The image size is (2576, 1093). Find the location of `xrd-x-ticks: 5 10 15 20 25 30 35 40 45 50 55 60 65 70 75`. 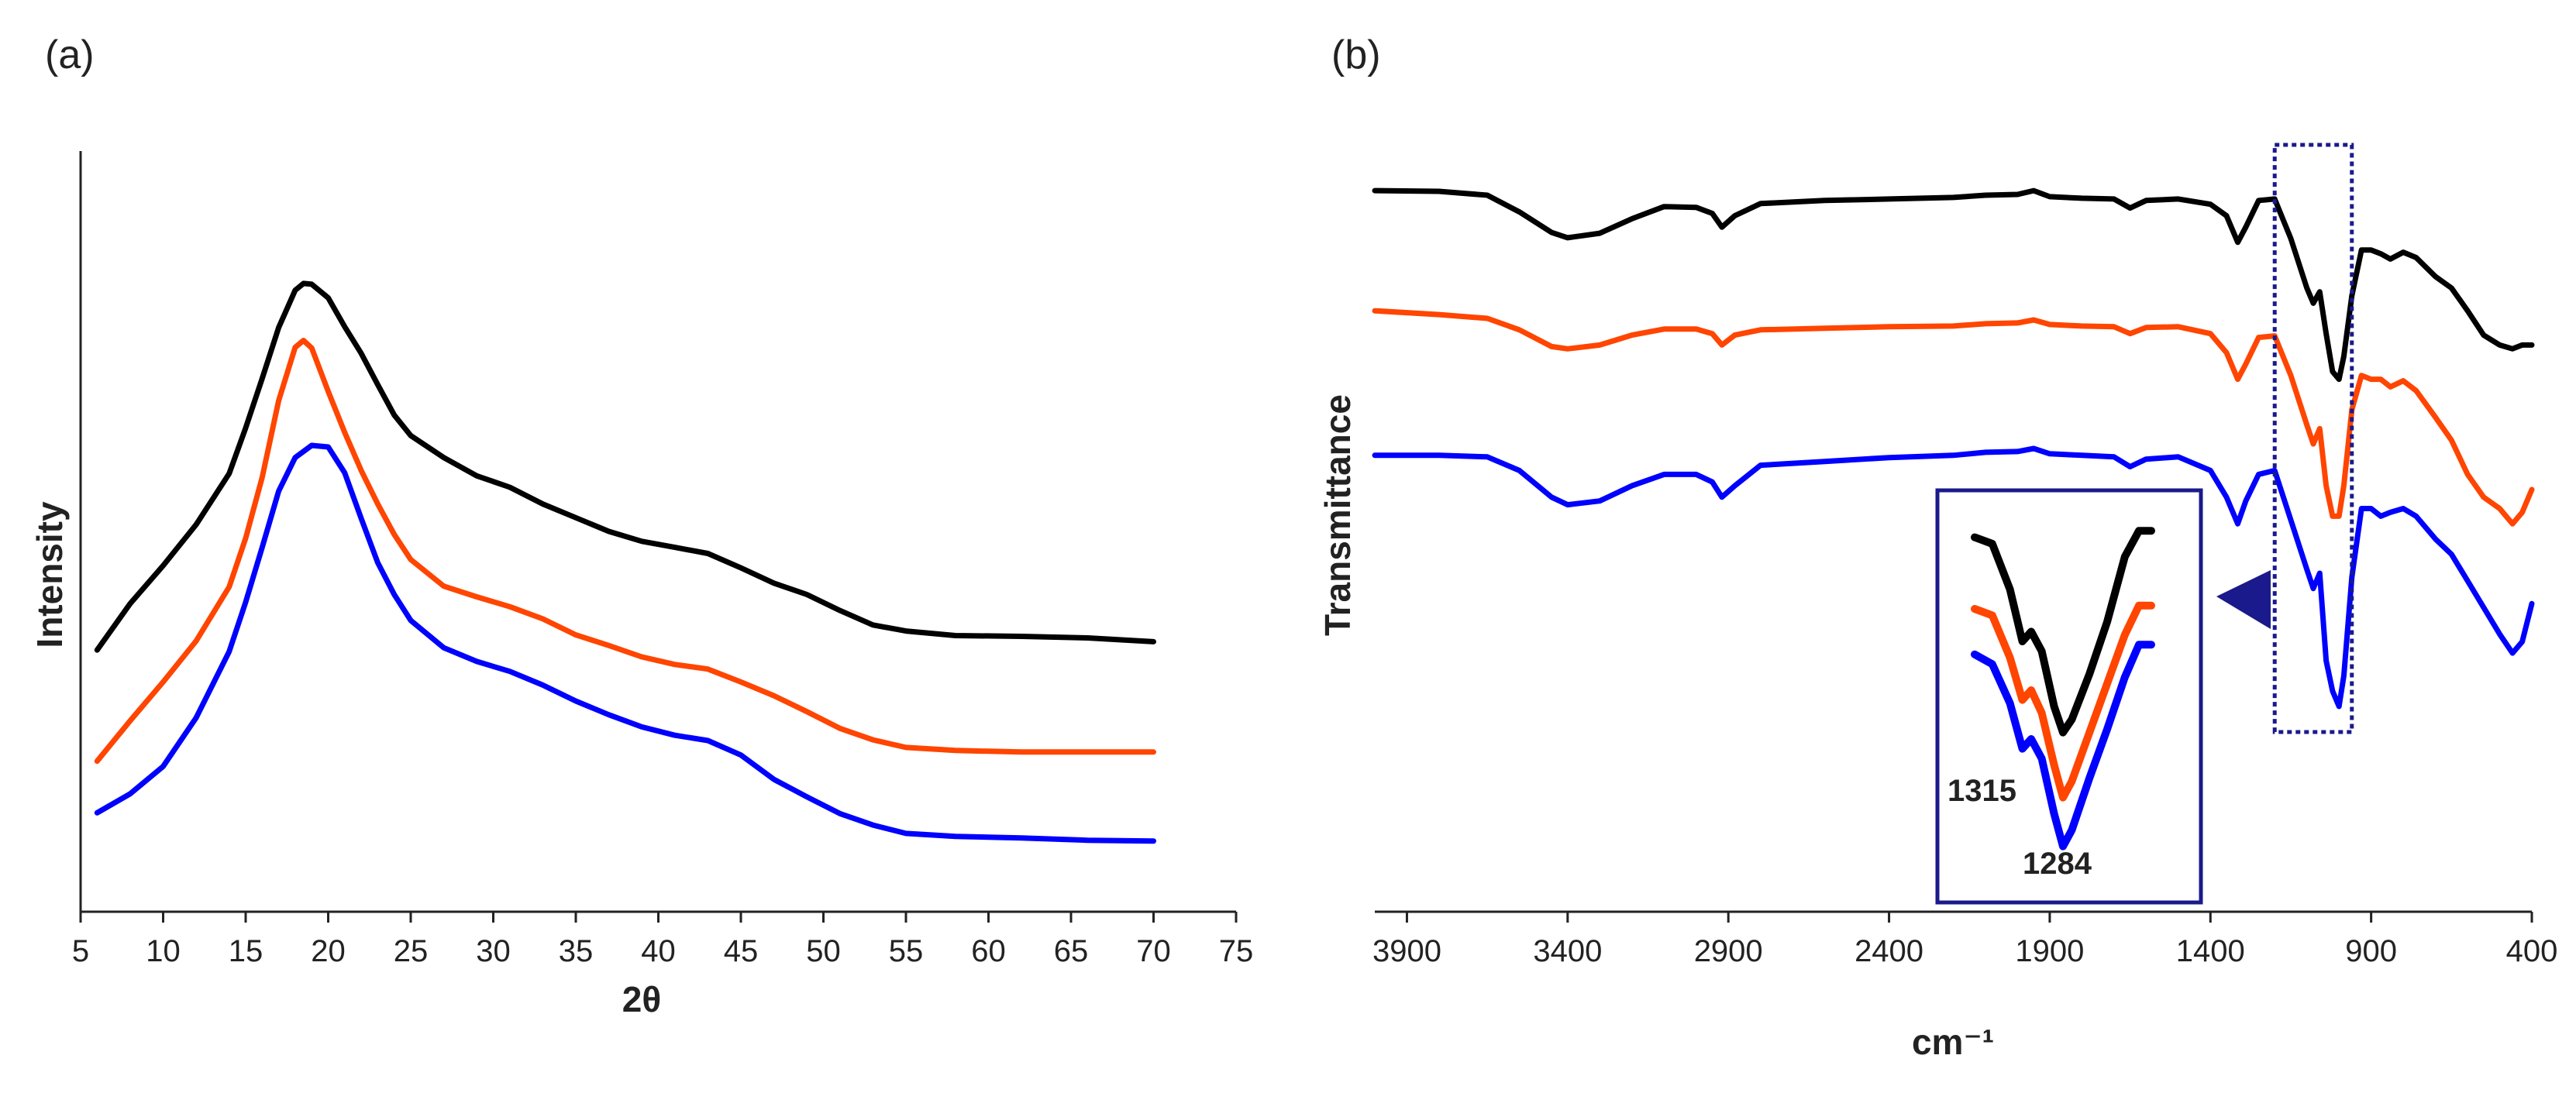

xrd-x-ticks: 5 10 15 20 25 30 35 40 45 50 55 60 65 70 75 is located at coordinates (662, 940).